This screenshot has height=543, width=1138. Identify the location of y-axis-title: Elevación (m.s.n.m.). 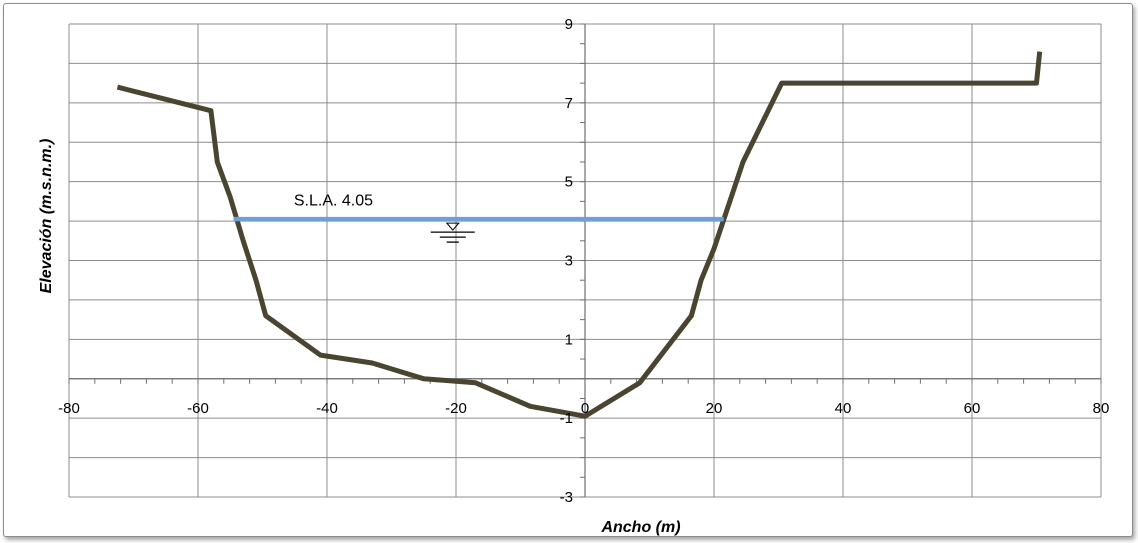
(46, 216).